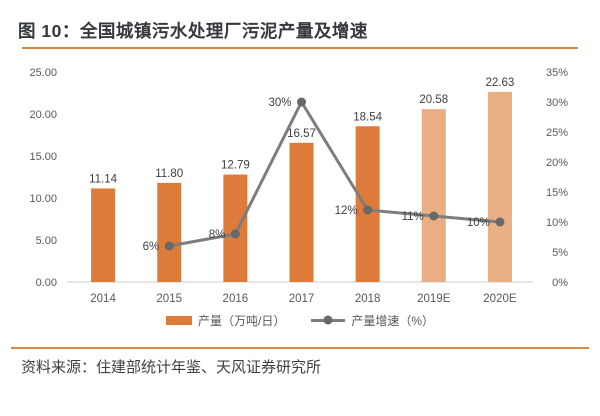 This screenshot has height=416, width=600. What do you see at coordinates (279, 103) in the screenshot?
I see `growth-value-label: 30%` at bounding box center [279, 103].